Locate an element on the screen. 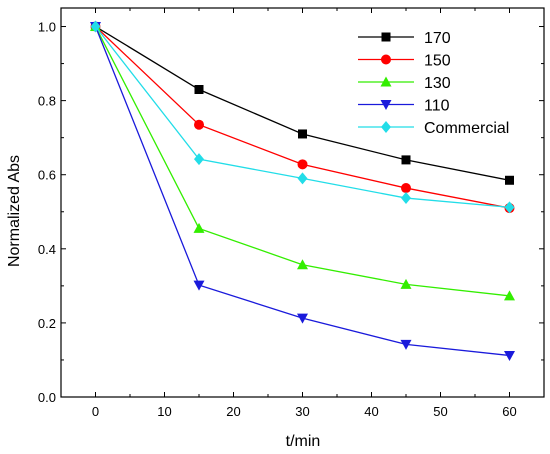 This screenshot has width=550, height=454. legend-item-130: 130 is located at coordinates (404, 83).